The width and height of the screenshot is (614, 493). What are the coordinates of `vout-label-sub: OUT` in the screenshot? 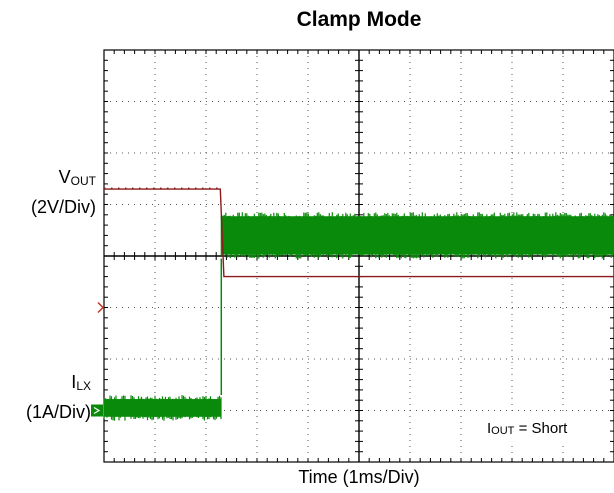 It's located at (83, 181).